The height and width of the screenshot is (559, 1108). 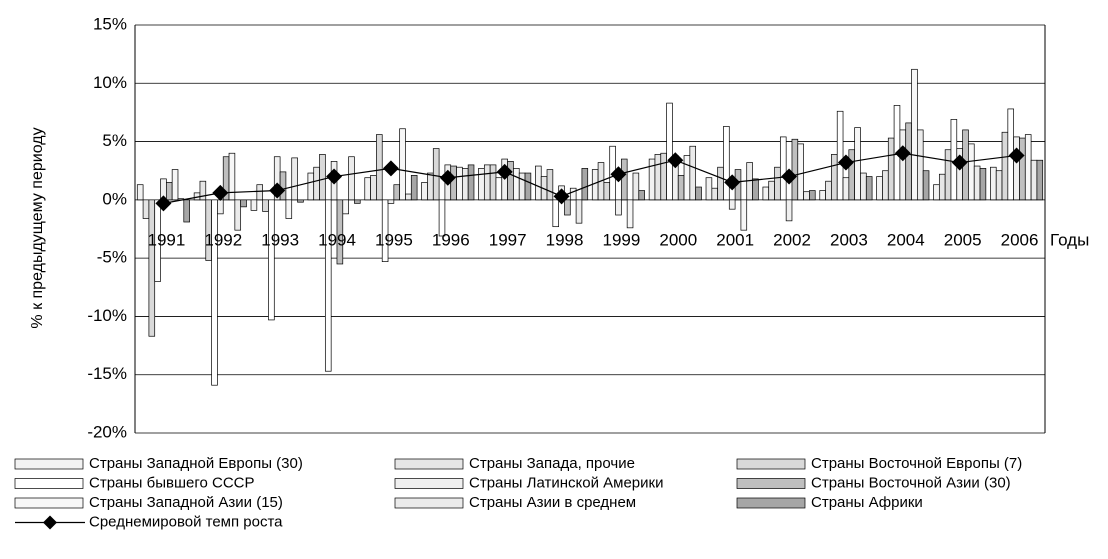 I want to click on legend-marker, so click(x=50, y=522).